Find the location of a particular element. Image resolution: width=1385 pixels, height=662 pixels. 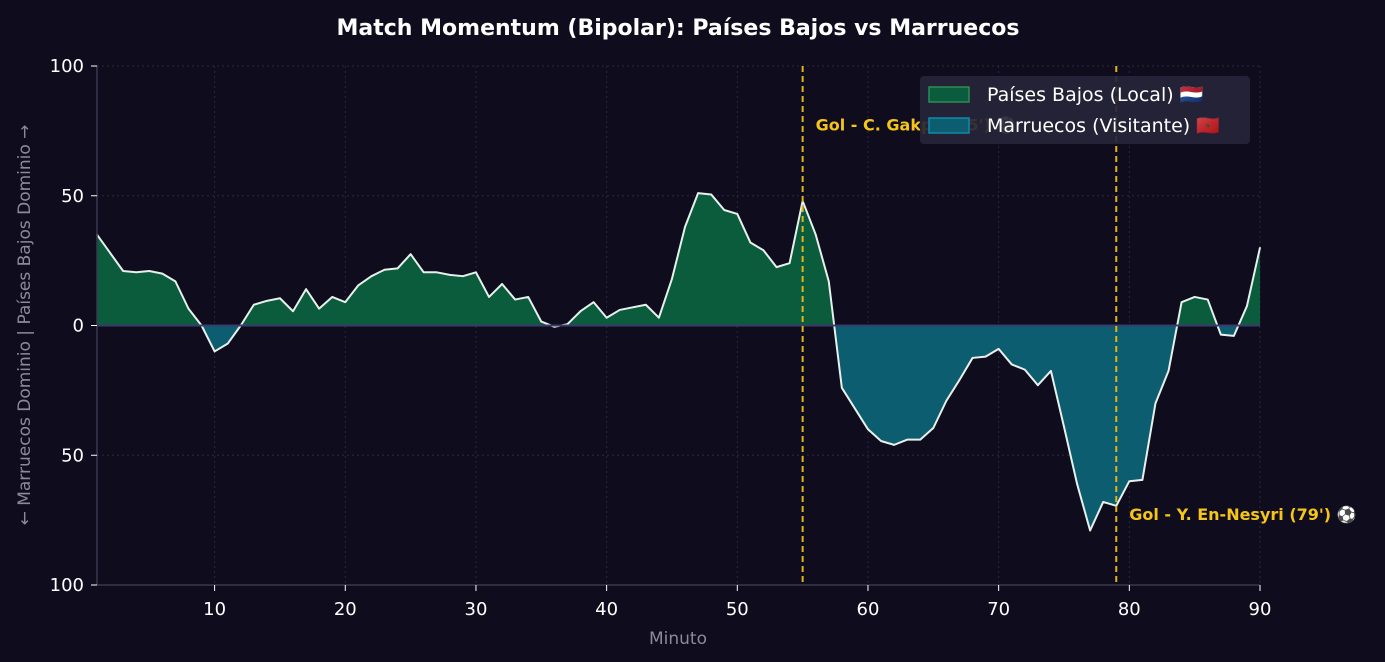

x-tick-label: 80 is located at coordinates (1129, 609).